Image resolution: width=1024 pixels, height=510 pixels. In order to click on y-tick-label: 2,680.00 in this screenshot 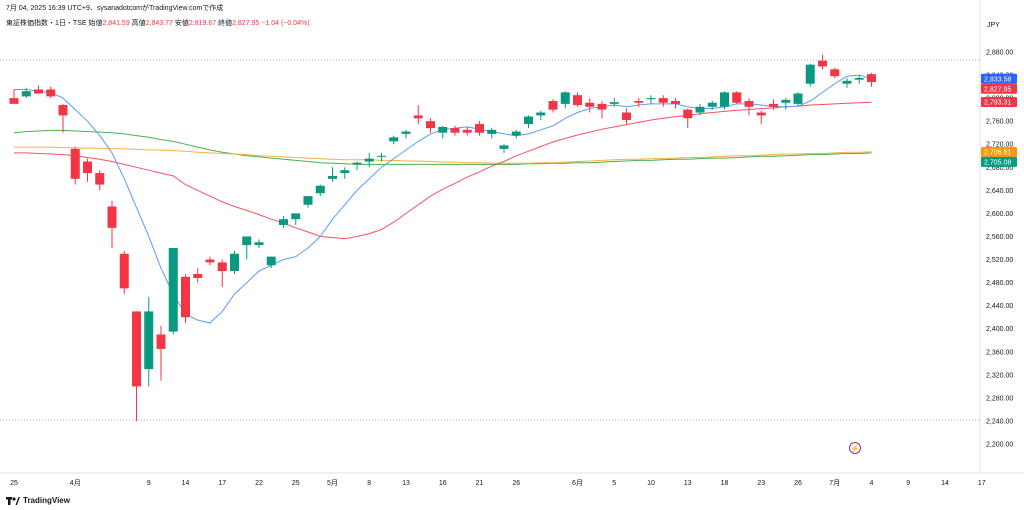, I will do `click(999, 168)`.